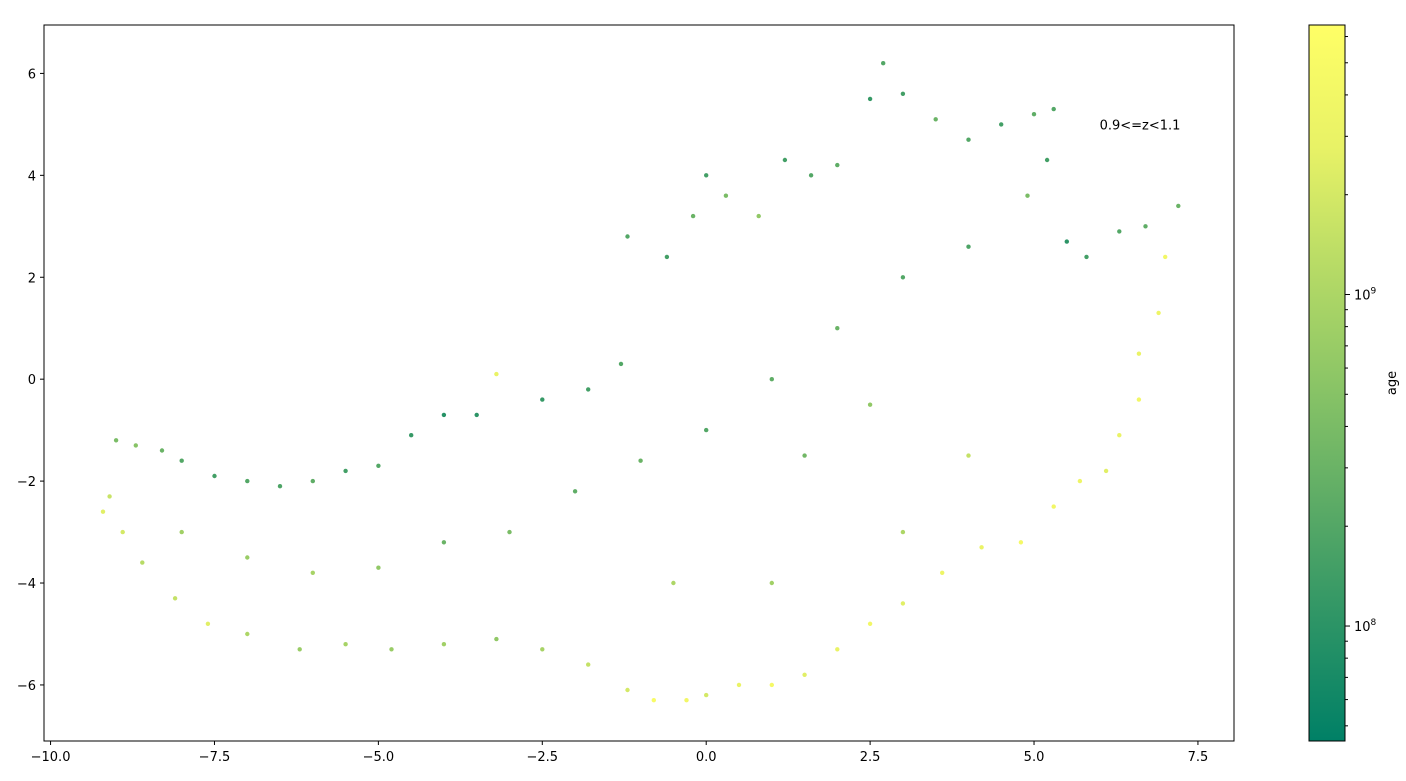 The image size is (1406, 781). What do you see at coordinates (543, 757) in the screenshot?
I see `x-tick-label: −2.5` at bounding box center [543, 757].